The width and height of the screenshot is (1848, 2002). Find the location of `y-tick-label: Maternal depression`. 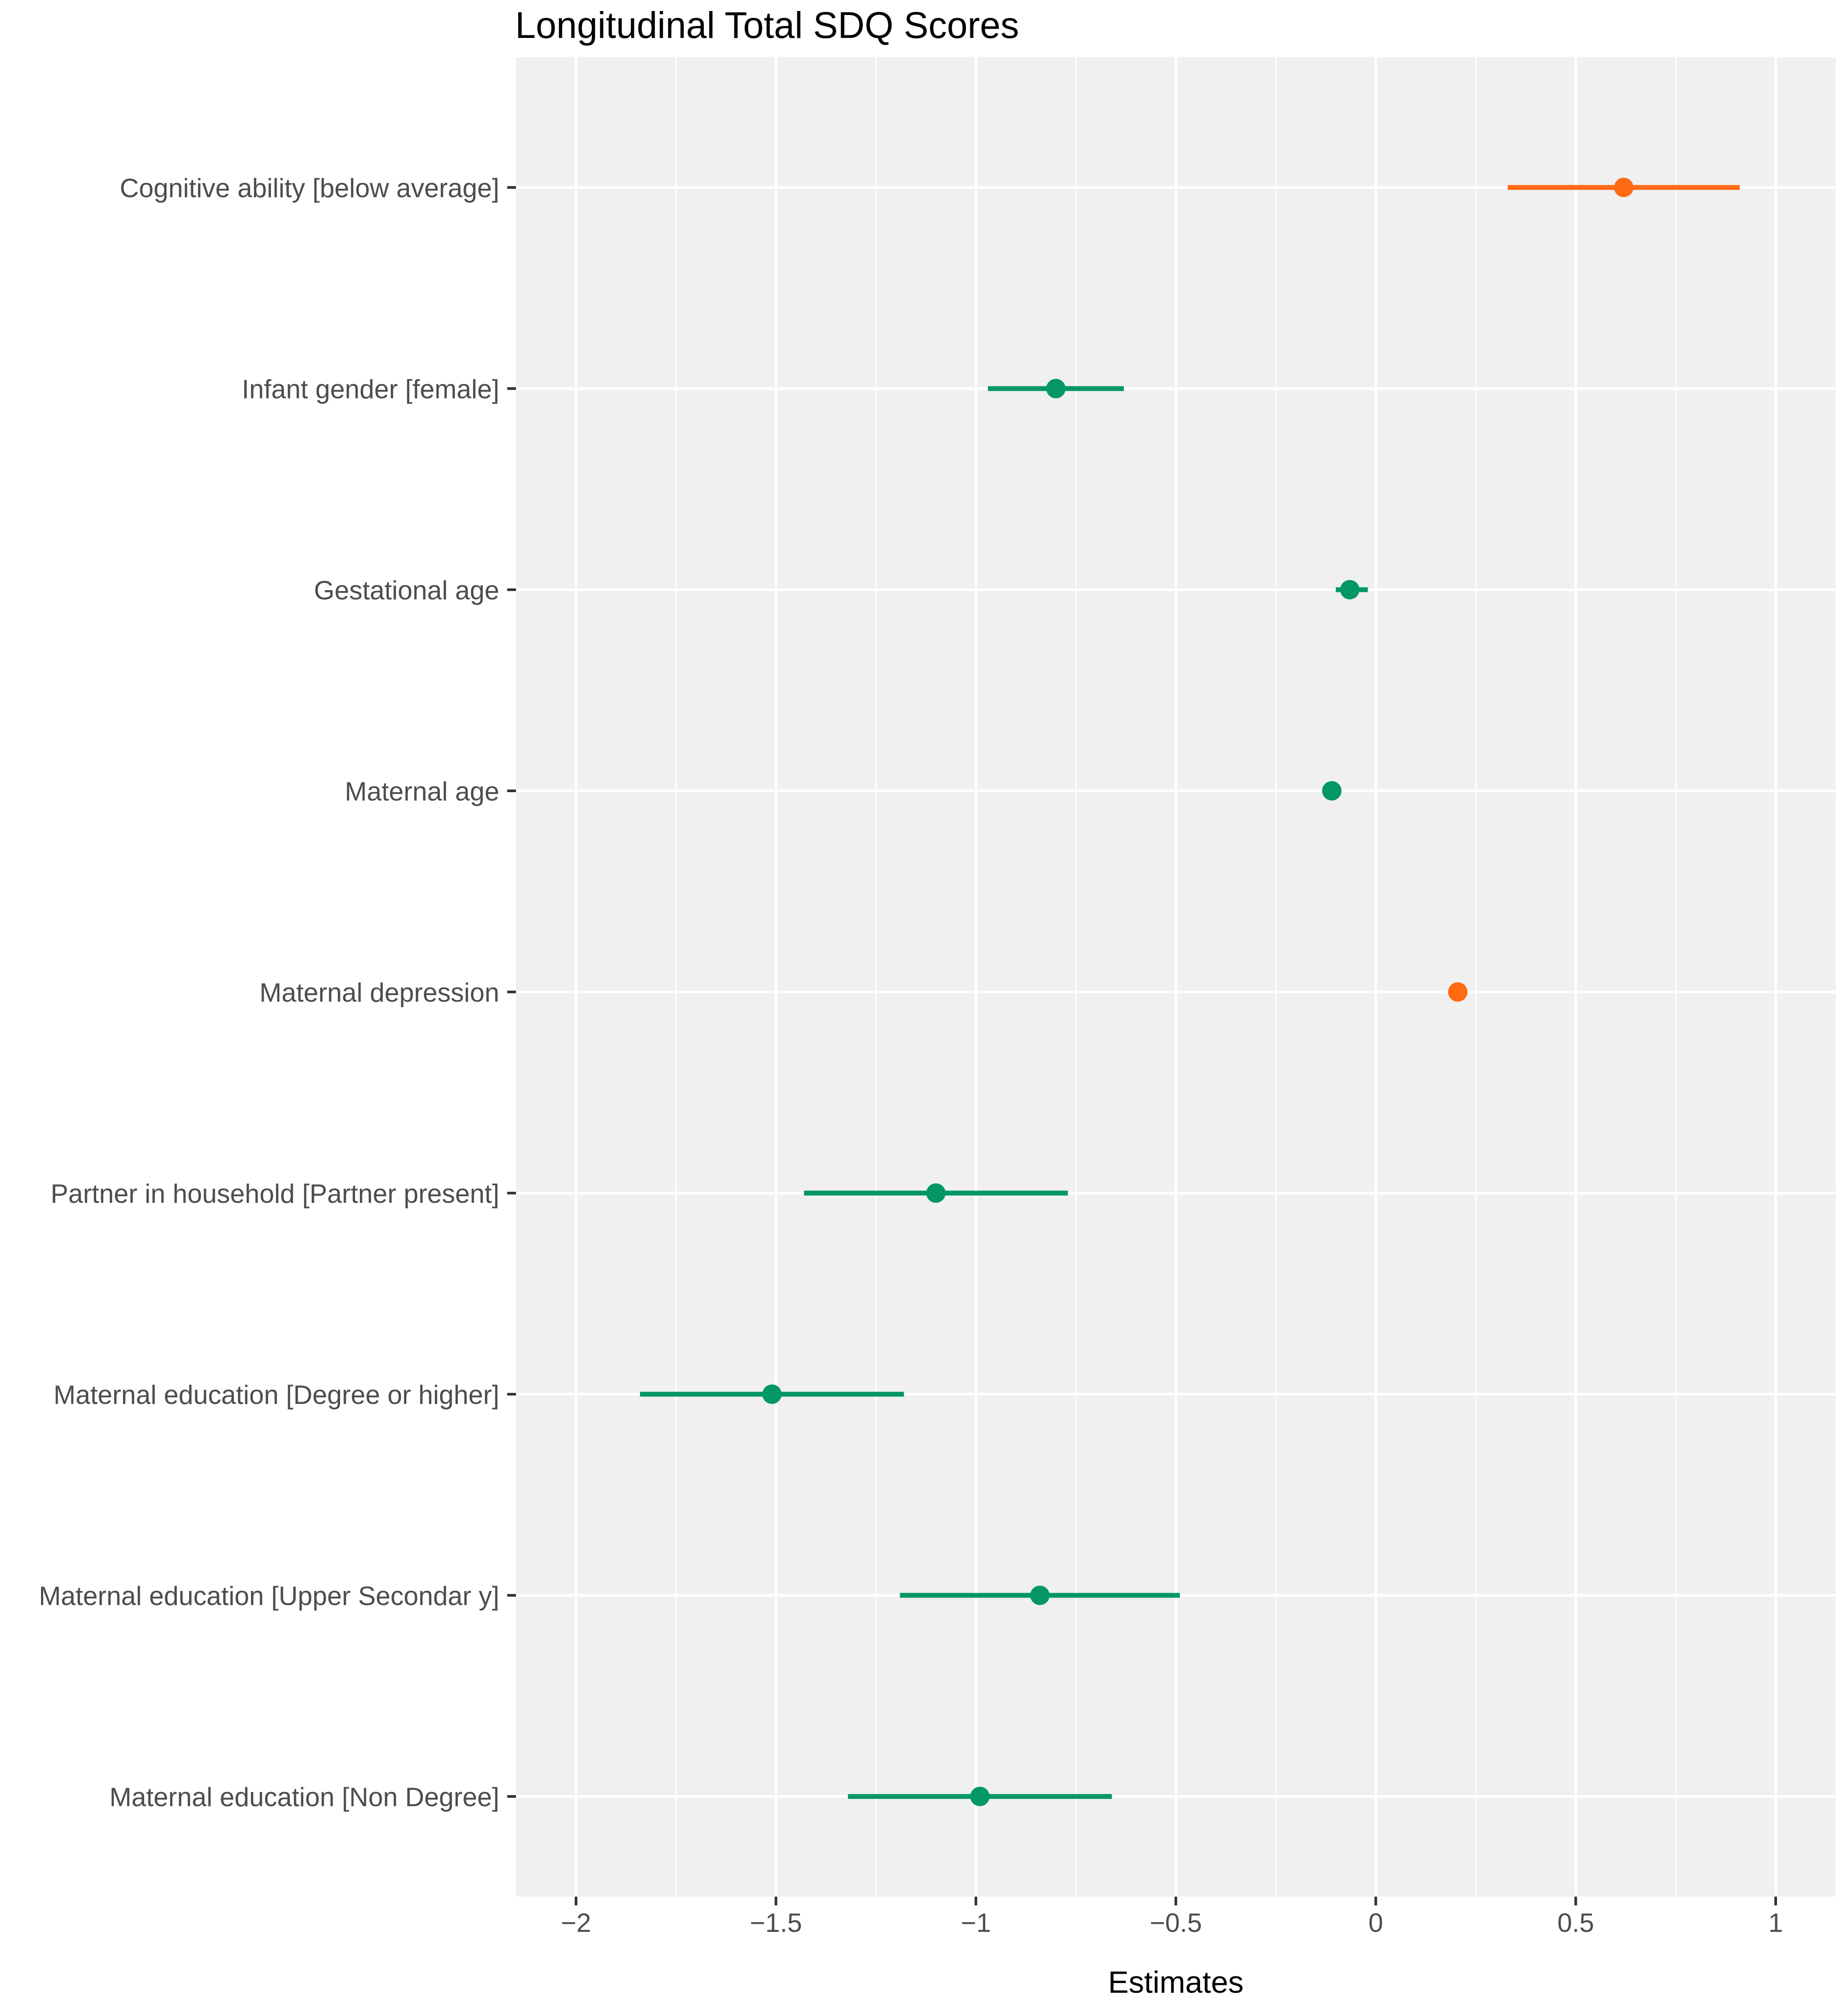

y-tick-label: Maternal depression is located at coordinates (379, 992).